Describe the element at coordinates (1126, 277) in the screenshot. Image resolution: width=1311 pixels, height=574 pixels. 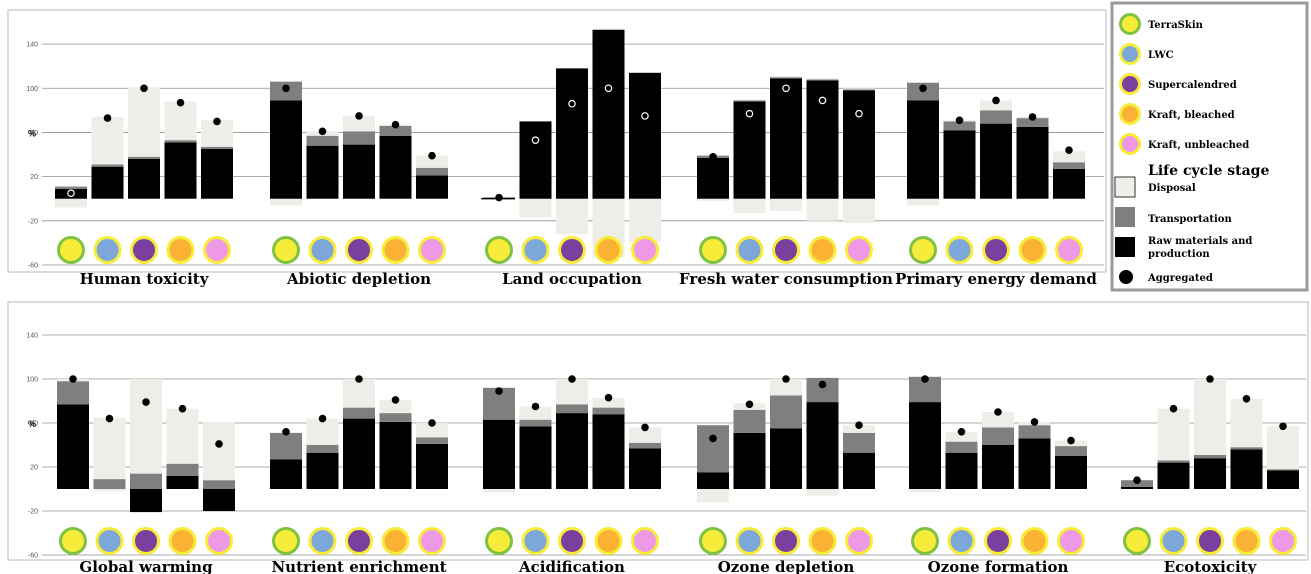
I see `legend-swatch-aggregated` at that location.